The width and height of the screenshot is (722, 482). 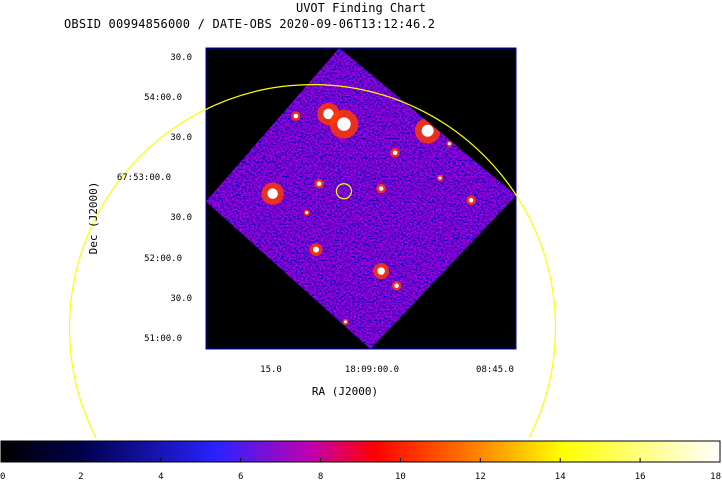 What do you see at coordinates (2, 477) in the screenshot?
I see `colorbar-tick-label: 0` at bounding box center [2, 477].